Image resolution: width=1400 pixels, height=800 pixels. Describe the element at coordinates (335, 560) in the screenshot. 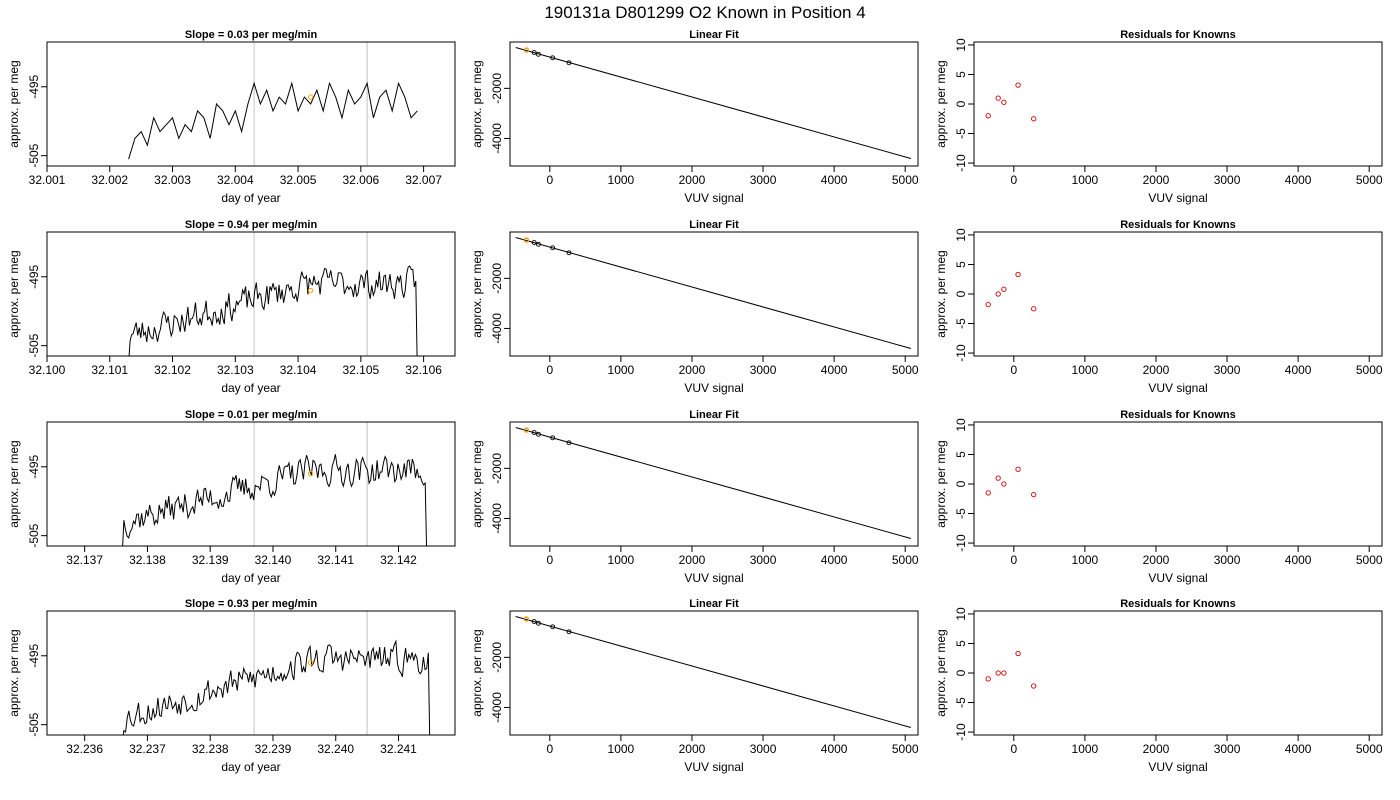

I see `x-tick-label: 32.141` at that location.